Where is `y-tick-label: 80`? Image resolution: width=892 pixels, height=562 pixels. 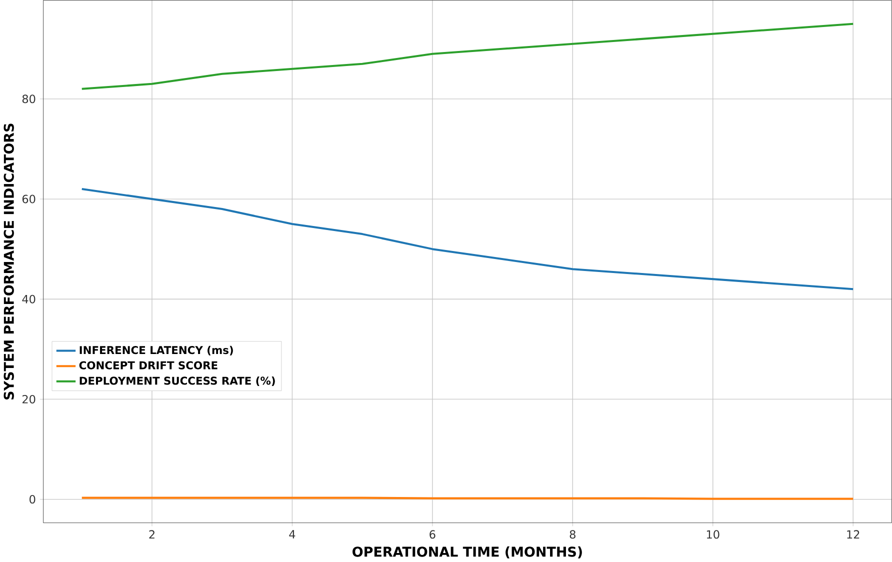 y-tick-label: 80 is located at coordinates (29, 99).